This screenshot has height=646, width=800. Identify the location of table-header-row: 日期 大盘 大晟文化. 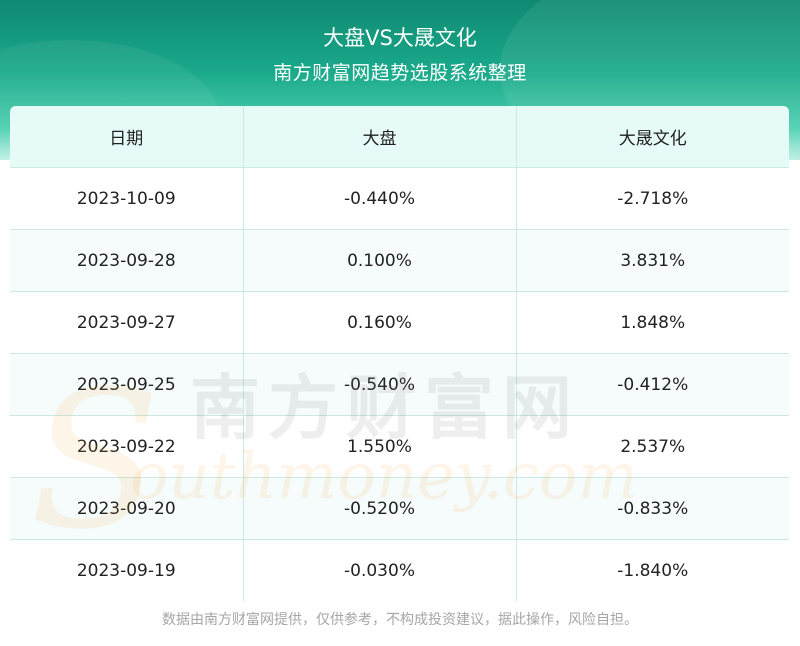
(399, 137).